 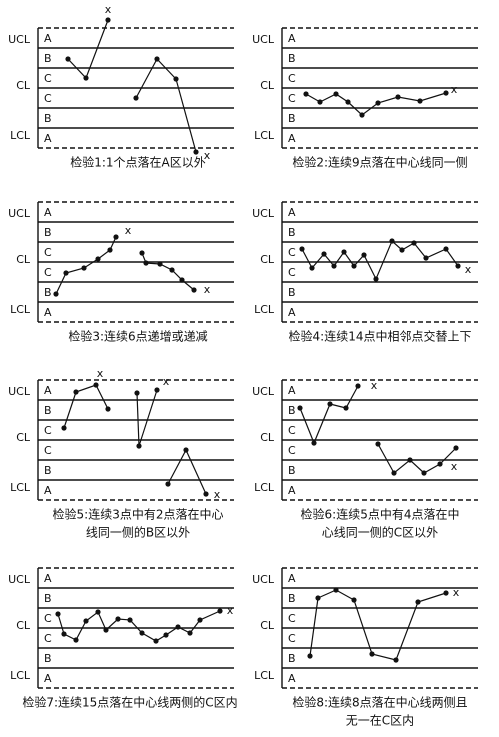 What do you see at coordinates (138, 514) in the screenshot?
I see `test-caption: 检验5:连续3点中有2点落在中心` at bounding box center [138, 514].